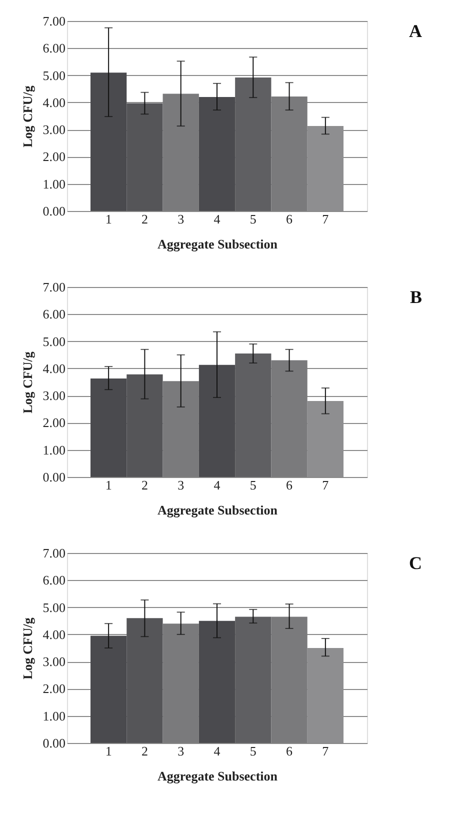  I want to click on text: B, so click(416, 297).